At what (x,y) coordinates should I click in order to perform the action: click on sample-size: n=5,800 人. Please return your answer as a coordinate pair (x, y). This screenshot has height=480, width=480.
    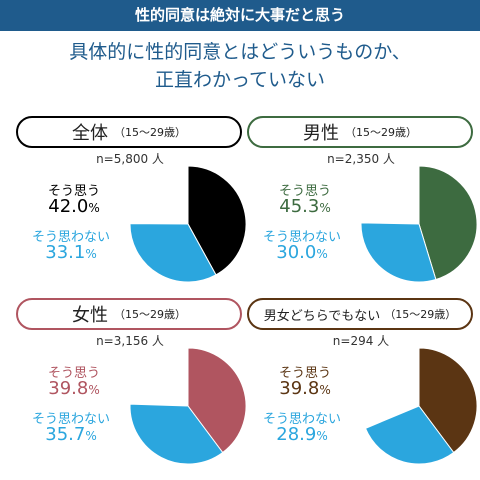
    Looking at the image, I should click on (130, 159).